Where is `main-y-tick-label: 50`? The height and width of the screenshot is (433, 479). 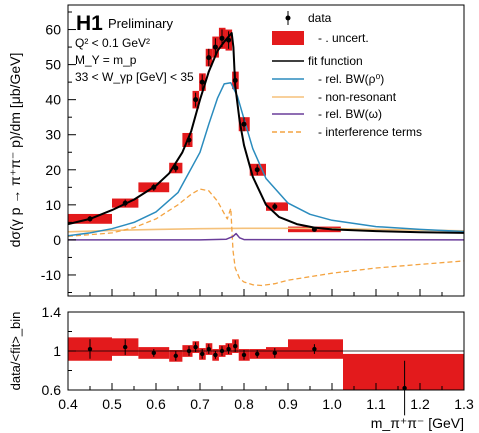 main-y-tick-label: 50 is located at coordinates (53, 65).